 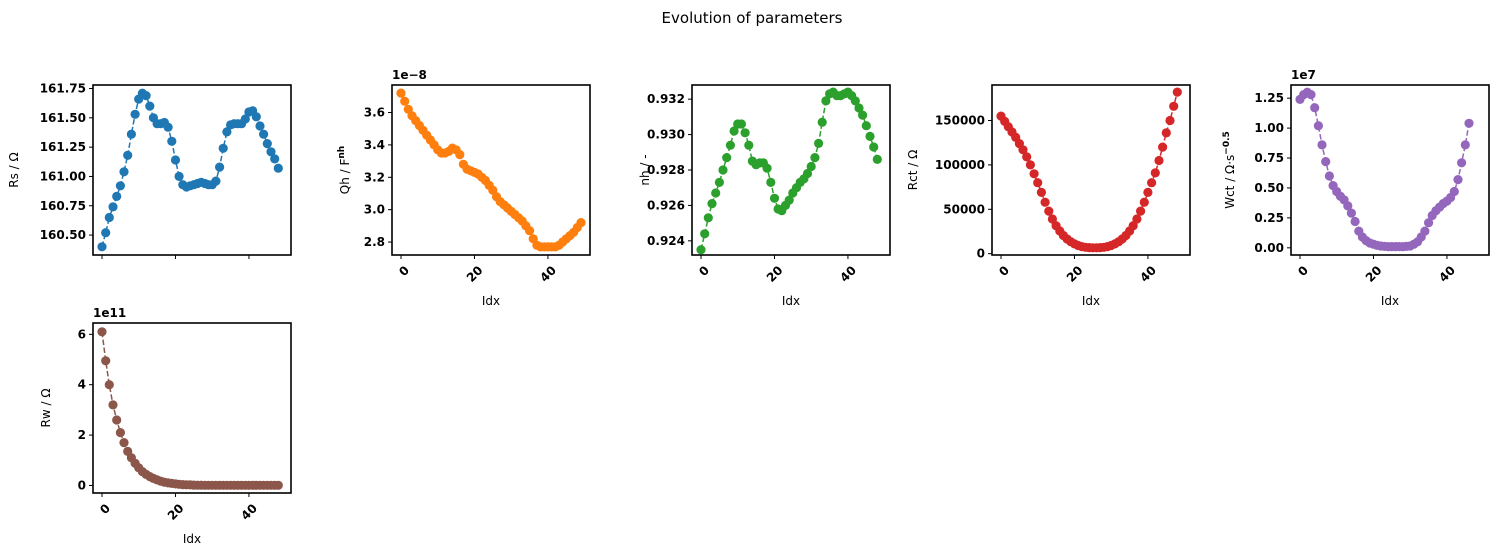 I want to click on y-tick-label: 1.00, so click(x=1269, y=128).